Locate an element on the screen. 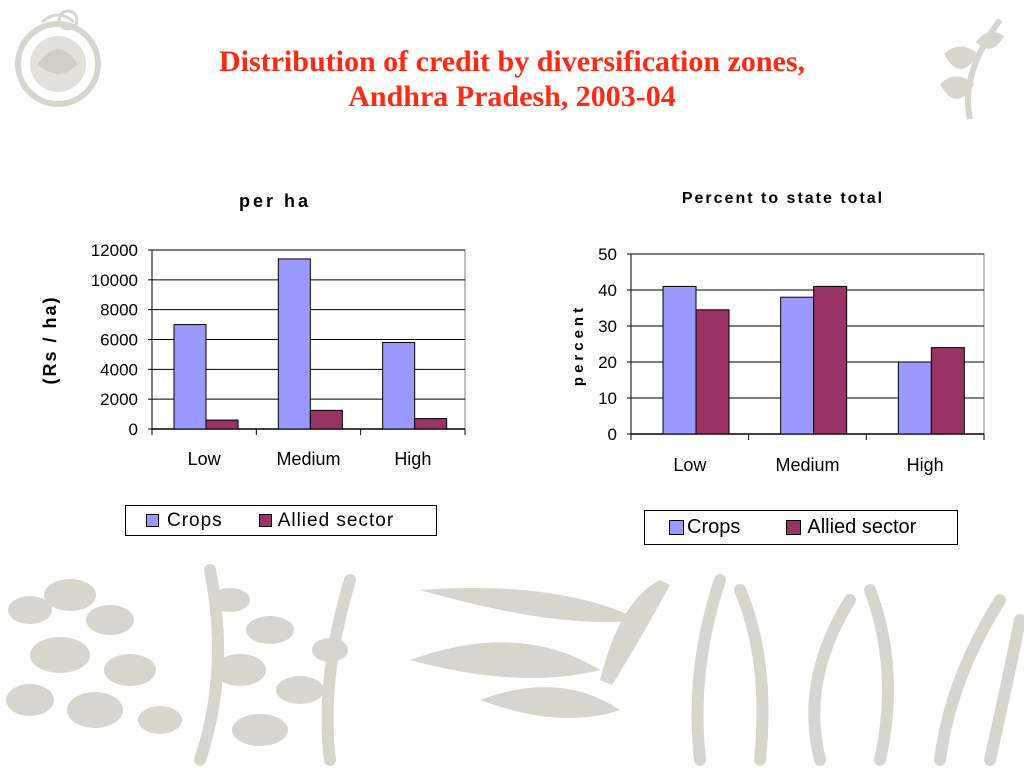 The height and width of the screenshot is (768, 1024). chart2-title: Percent to state total is located at coordinates (783, 198).